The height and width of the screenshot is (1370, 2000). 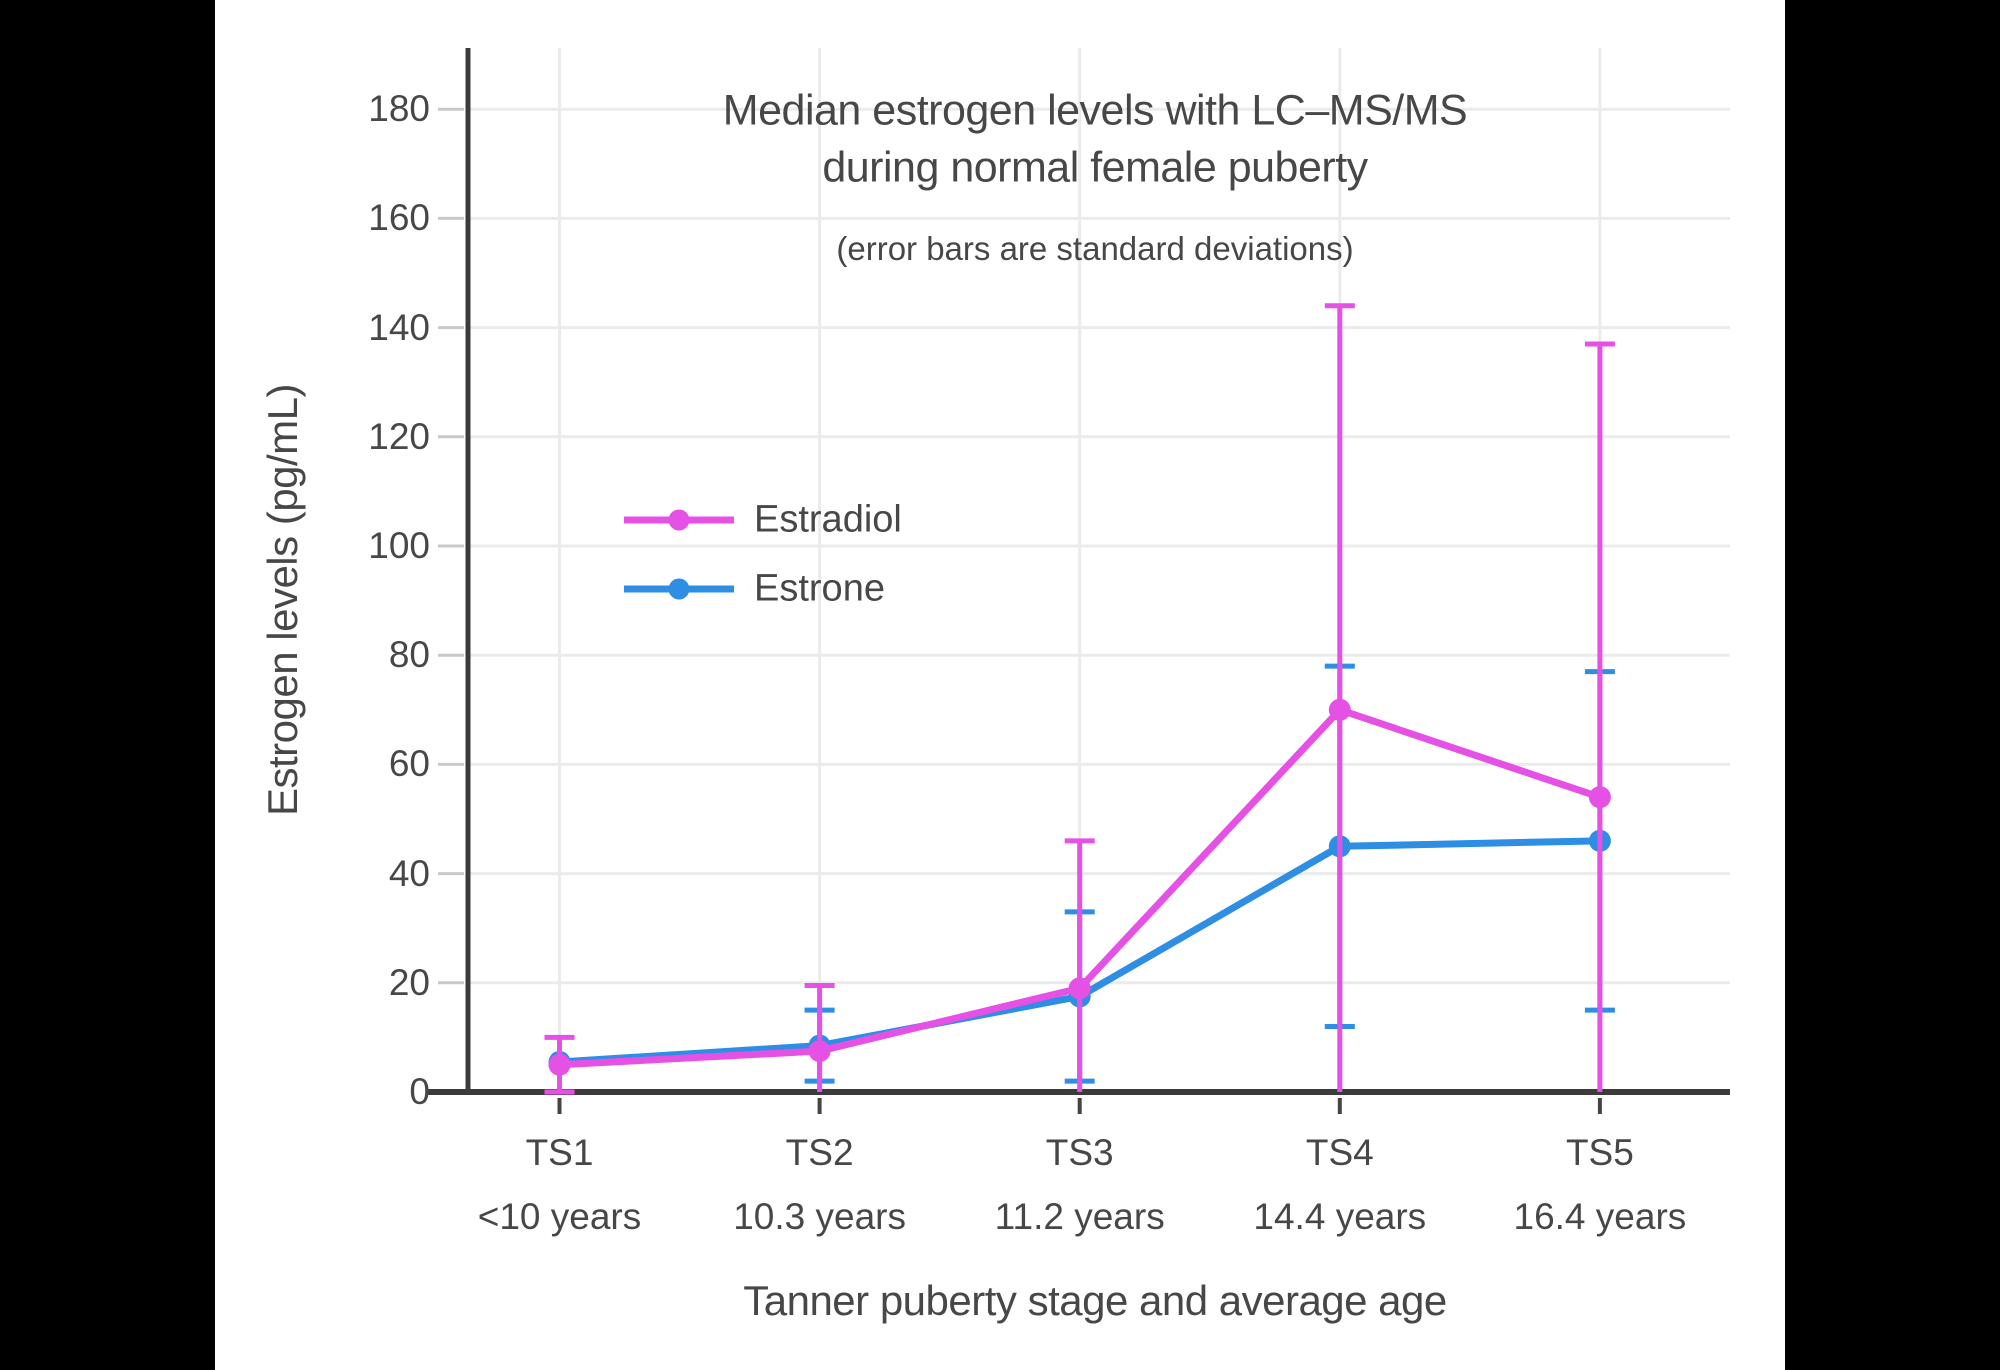 I want to click on x-tick-label: TS5, so click(x=1599, y=1152).